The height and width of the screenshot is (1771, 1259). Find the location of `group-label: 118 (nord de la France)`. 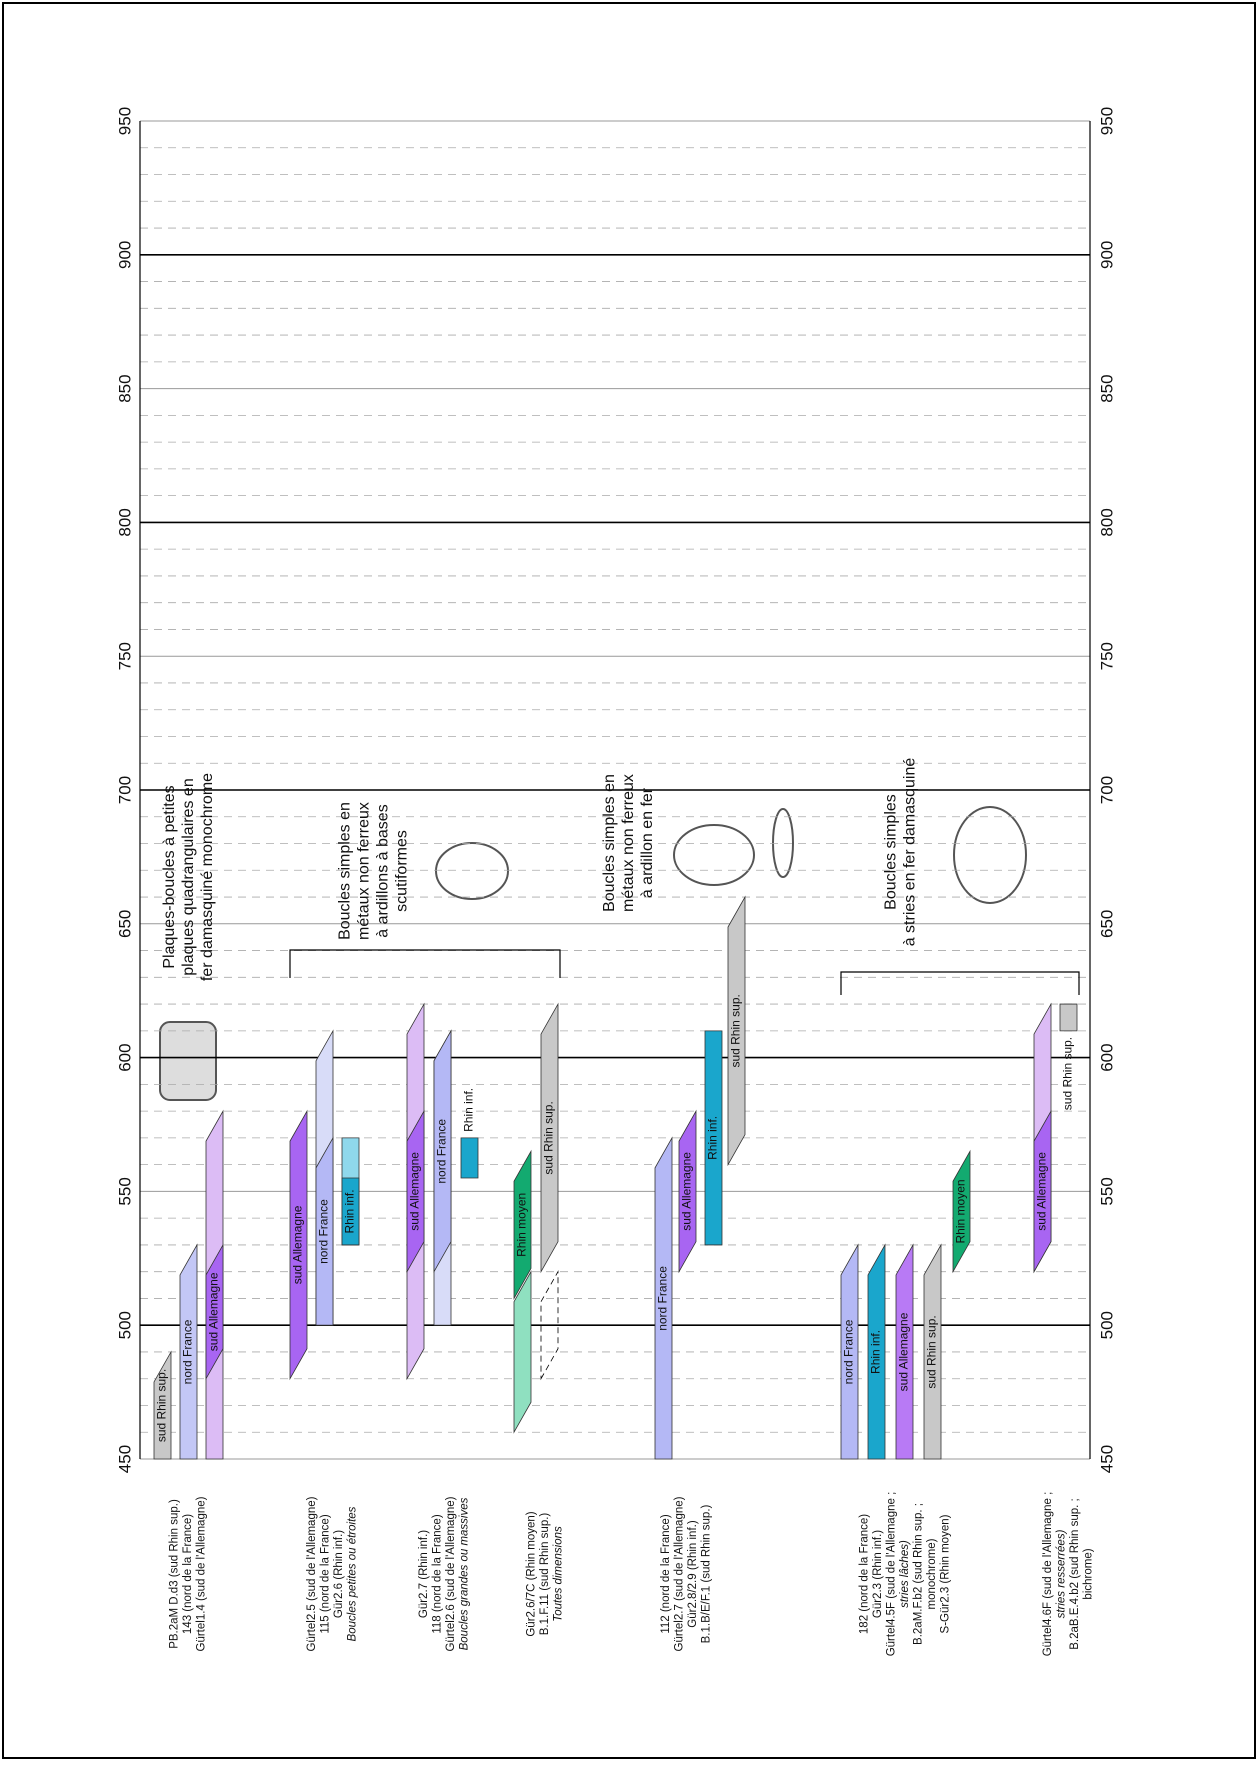

group-label: 118 (nord de la France) is located at coordinates (437, 1573).